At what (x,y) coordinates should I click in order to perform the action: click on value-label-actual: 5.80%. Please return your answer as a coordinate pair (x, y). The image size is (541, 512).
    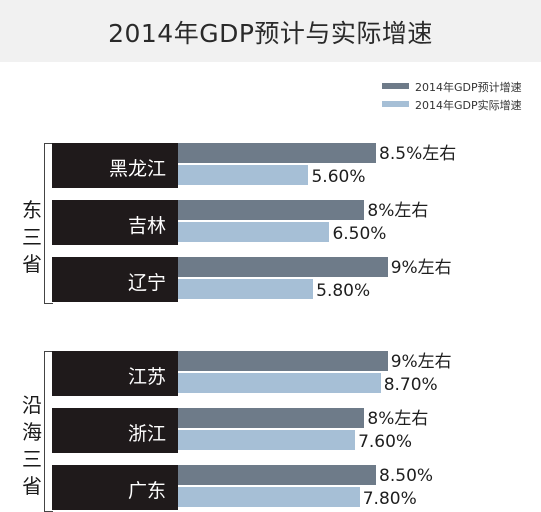
    Looking at the image, I should click on (343, 291).